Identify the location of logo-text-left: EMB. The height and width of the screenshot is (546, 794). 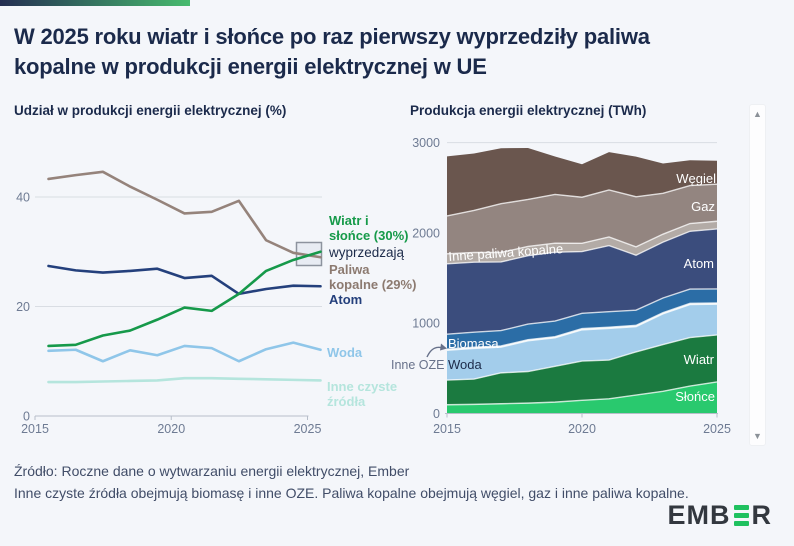
(699, 515).